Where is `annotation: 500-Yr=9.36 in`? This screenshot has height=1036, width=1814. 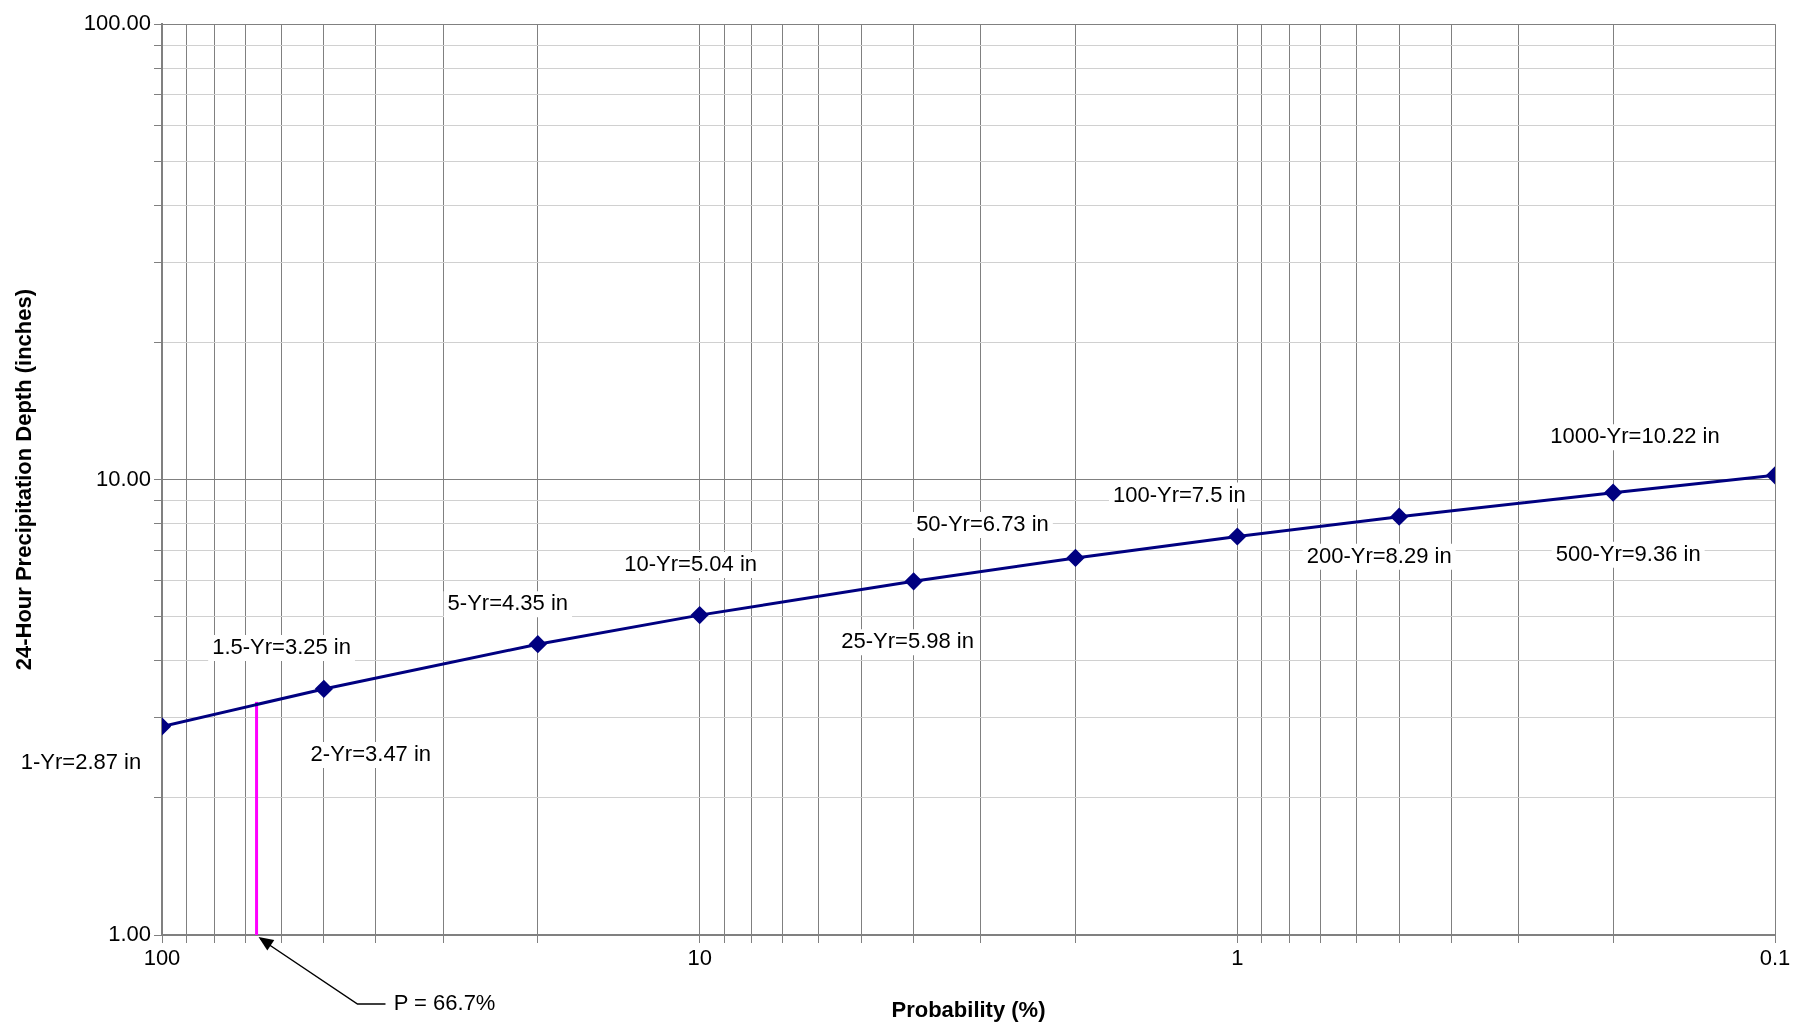
annotation: 500-Yr=9.36 in is located at coordinates (1628, 553).